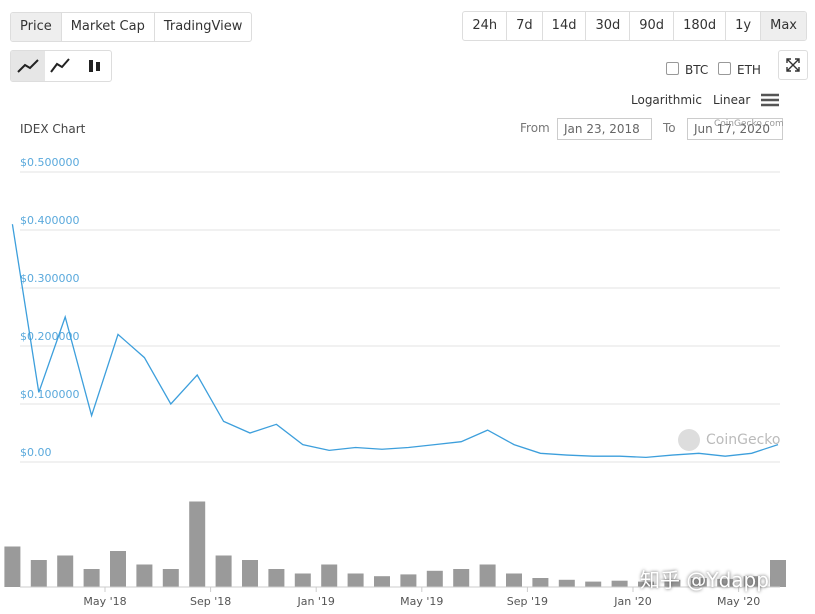 This screenshot has height=614, width=815. What do you see at coordinates (744, 26) in the screenshot?
I see `range-button: 1y` at bounding box center [744, 26].